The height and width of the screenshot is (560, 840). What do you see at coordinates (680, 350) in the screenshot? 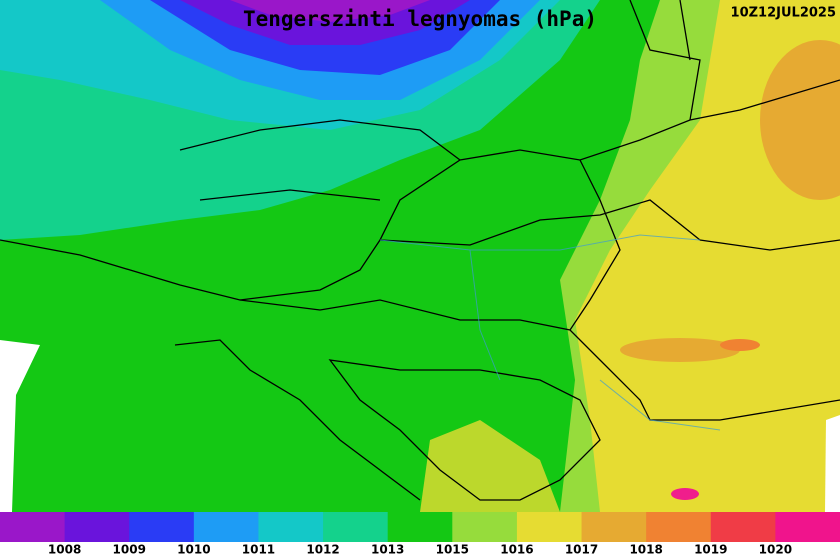
I see `field-1018b` at bounding box center [680, 350].